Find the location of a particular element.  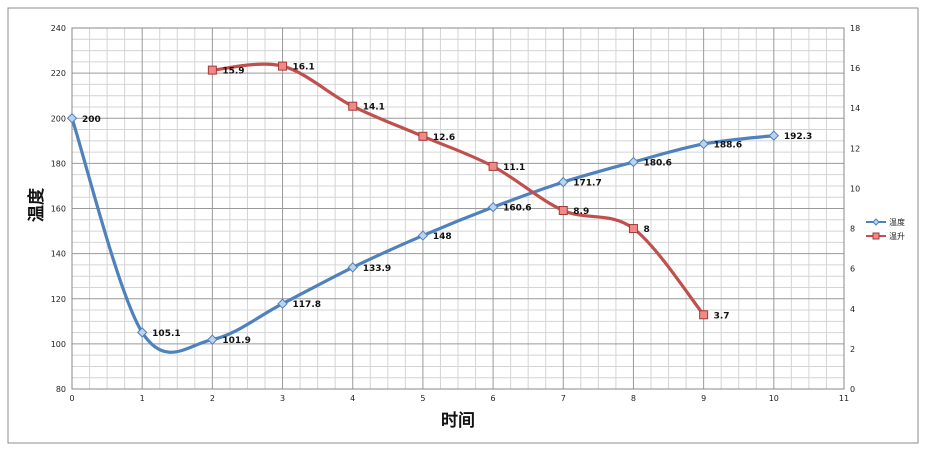

y2-tick-label: 0 is located at coordinates (852, 389).